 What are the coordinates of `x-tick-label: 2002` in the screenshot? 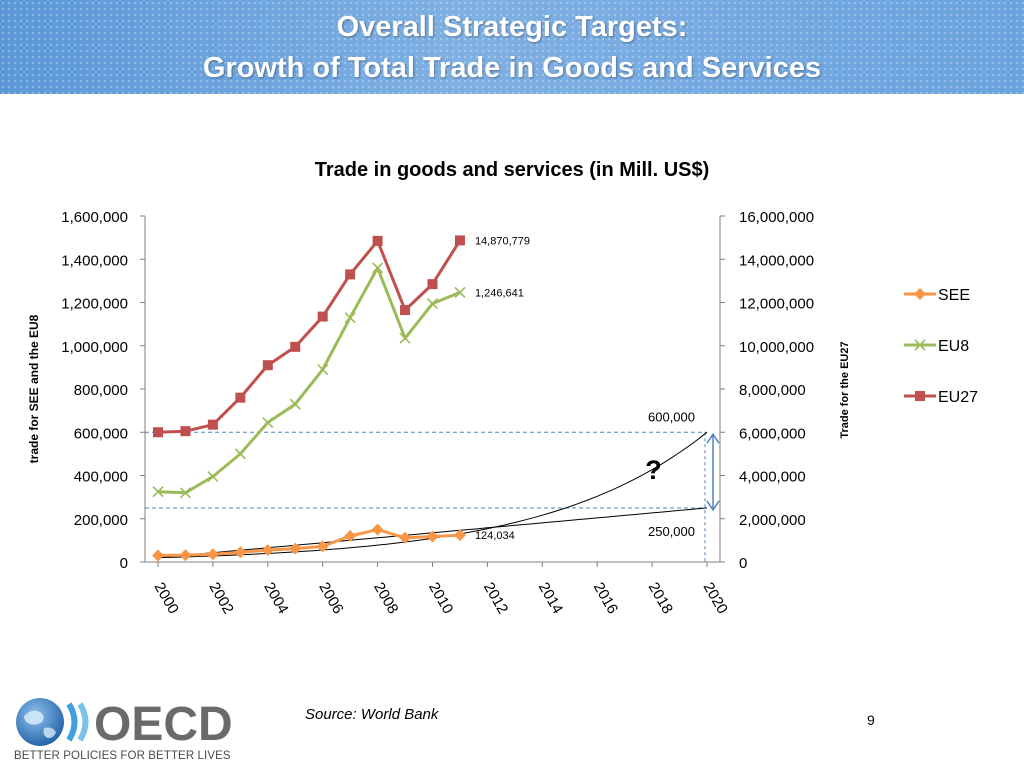 It's located at (220, 598).